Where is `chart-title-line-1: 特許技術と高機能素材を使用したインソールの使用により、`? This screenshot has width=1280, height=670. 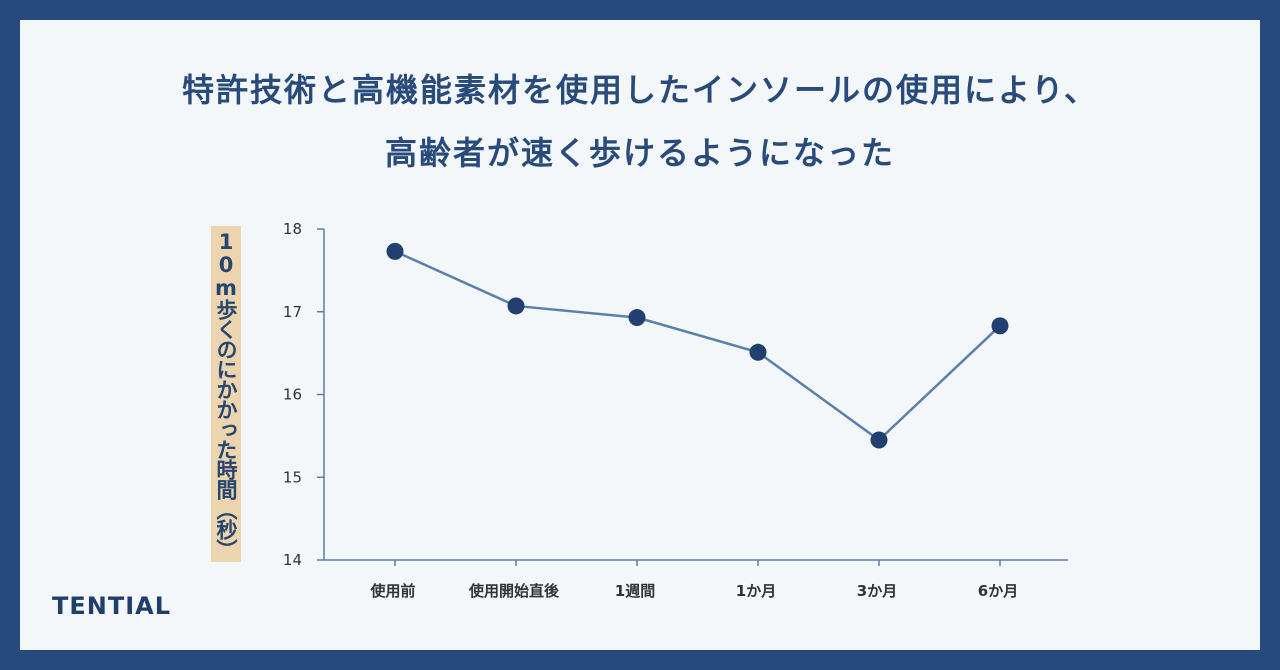
chart-title-line-1: 特許技術と高機能素材を使用したインソールの使用により、 is located at coordinates (640, 90).